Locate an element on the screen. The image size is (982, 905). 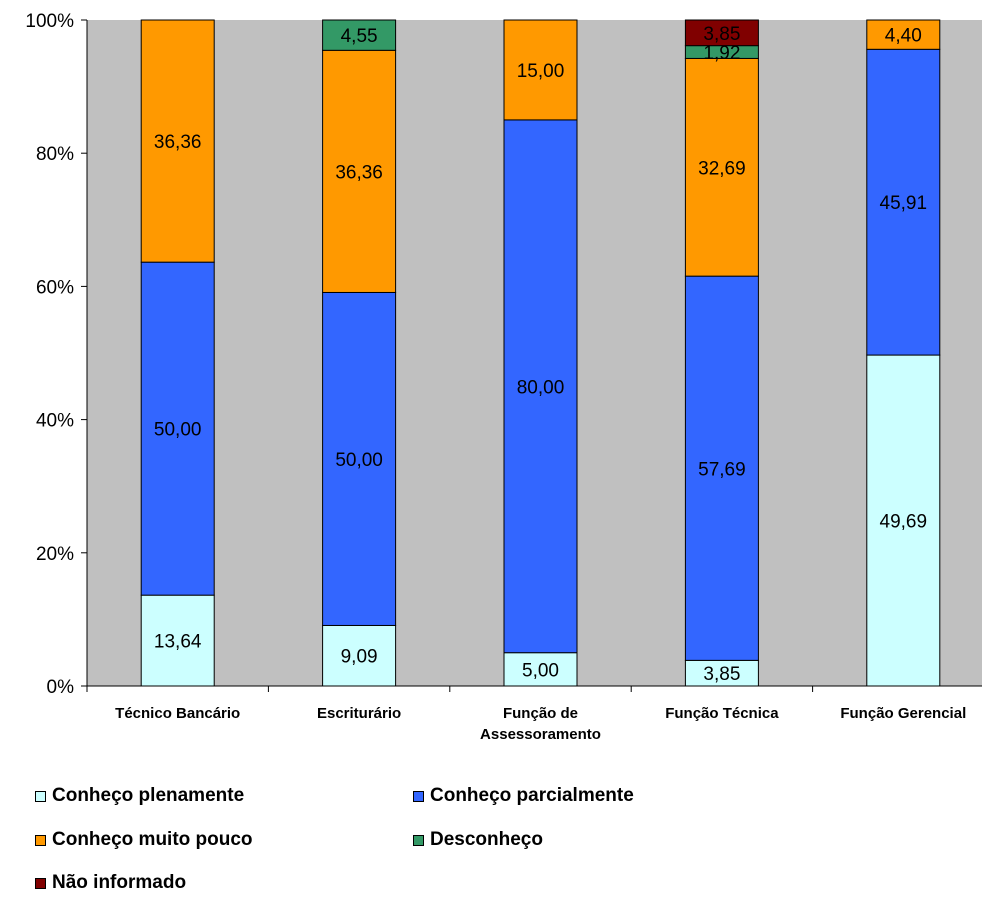
data-label: 13,64 is located at coordinates (178, 642).